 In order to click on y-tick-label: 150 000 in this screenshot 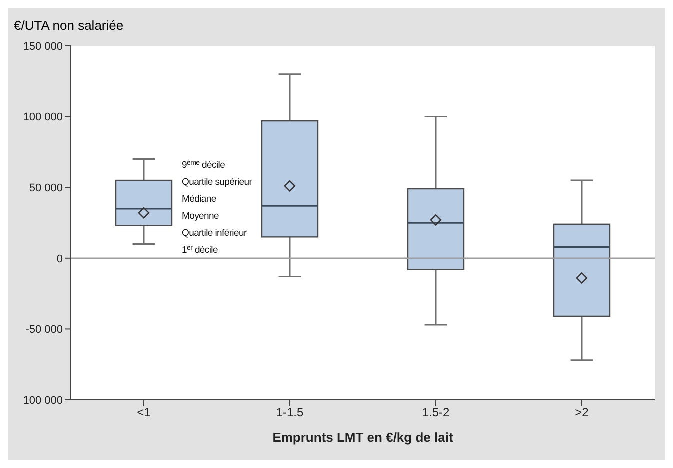, I will do `click(43, 46)`.